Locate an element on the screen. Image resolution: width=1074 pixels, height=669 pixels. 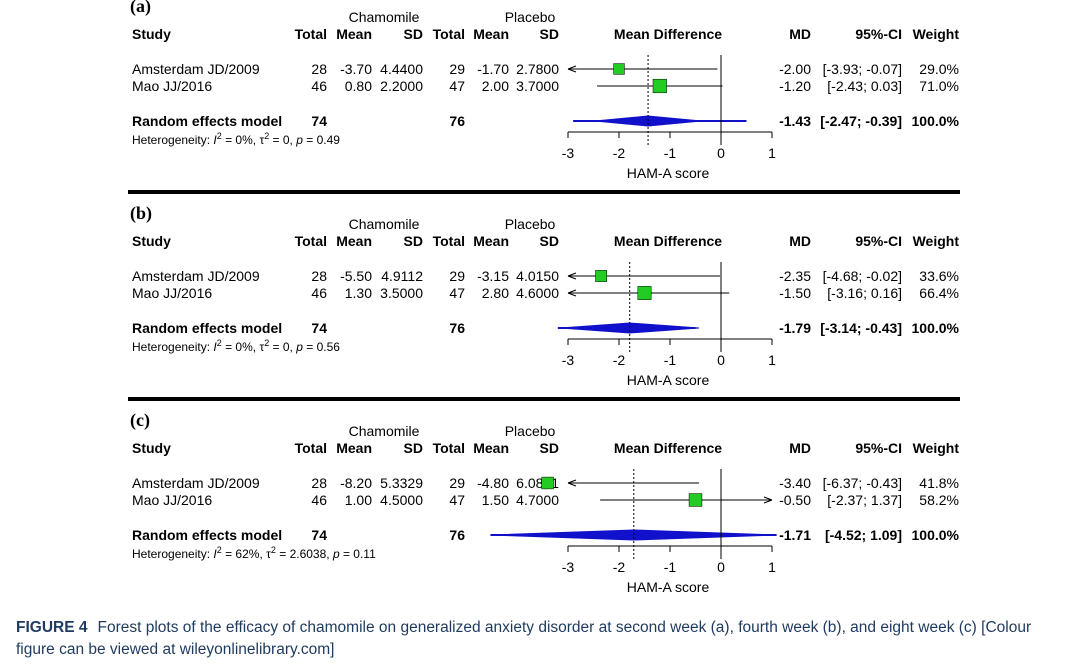
treatment-mean-header: Mean is located at coordinates (354, 241).